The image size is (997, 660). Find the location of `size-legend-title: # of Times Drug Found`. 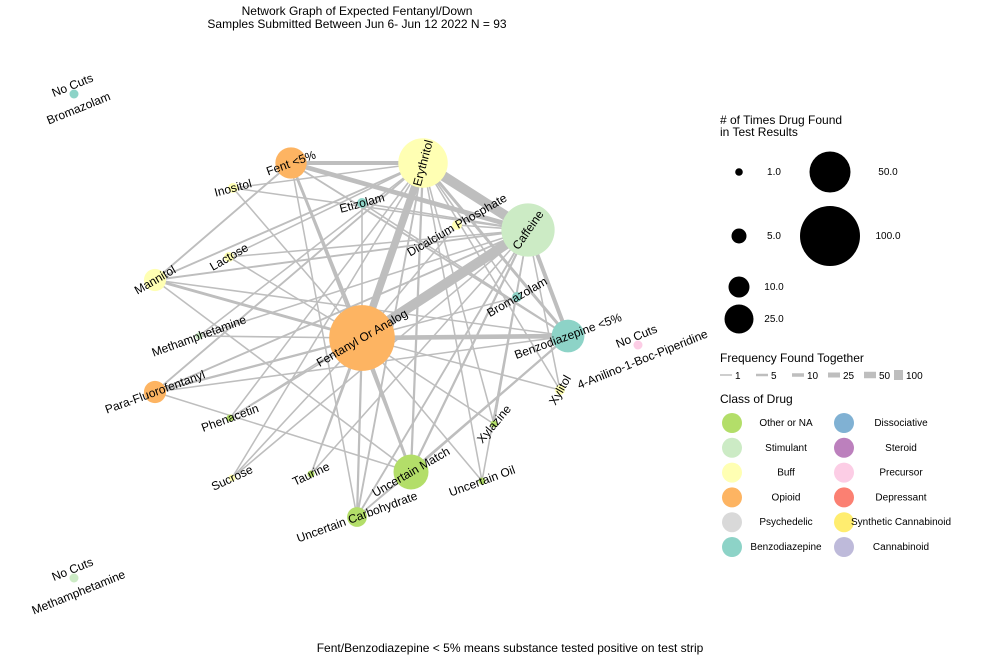

size-legend-title: # of Times Drug Found is located at coordinates (781, 120).